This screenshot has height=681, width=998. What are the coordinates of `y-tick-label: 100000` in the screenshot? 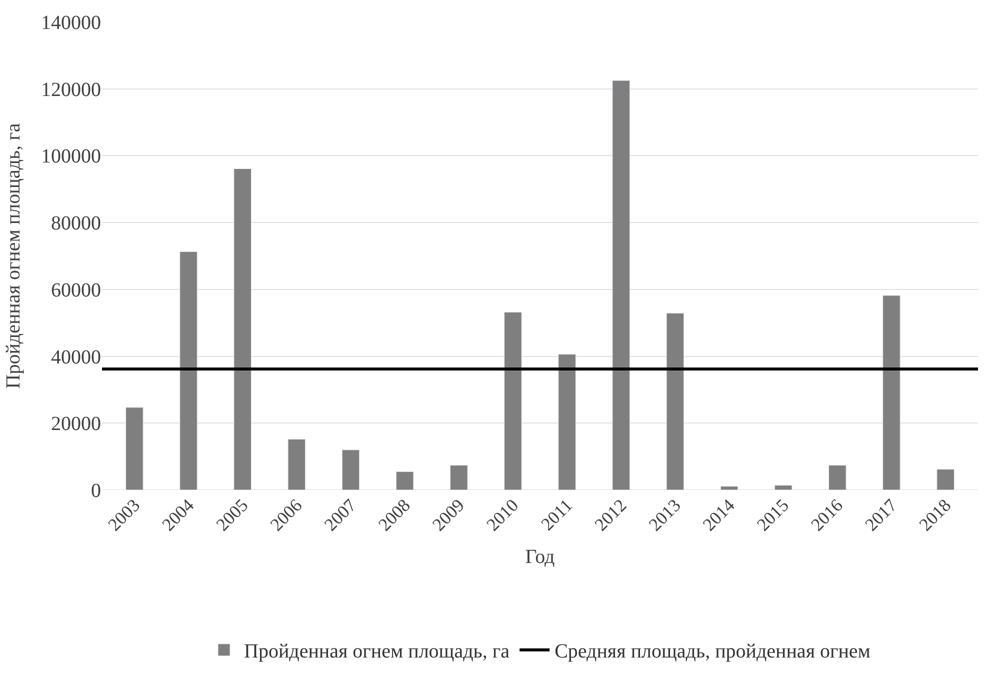 It's located at (71, 157).